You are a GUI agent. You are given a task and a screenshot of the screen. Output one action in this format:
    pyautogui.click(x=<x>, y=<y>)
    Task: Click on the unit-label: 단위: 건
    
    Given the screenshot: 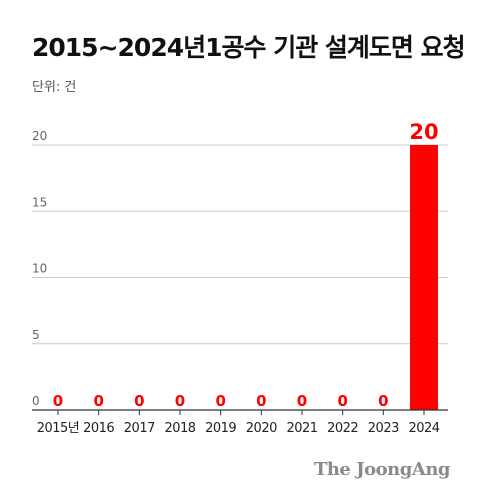 What is the action you would take?
    pyautogui.click(x=54, y=87)
    